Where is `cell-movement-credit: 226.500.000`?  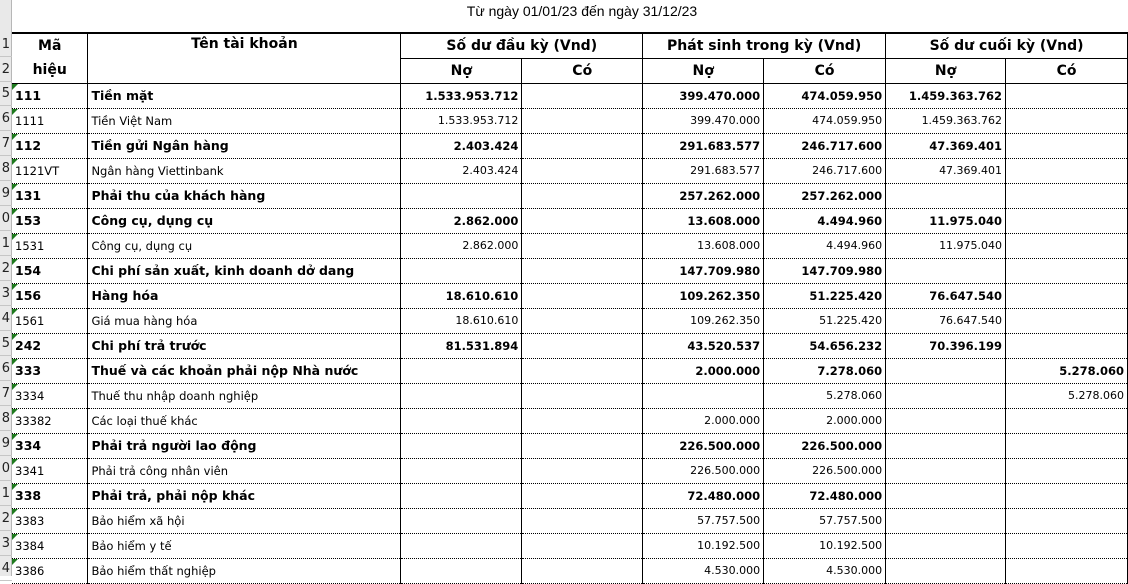
cell-movement-credit: 226.500.000 is located at coordinates (825, 446).